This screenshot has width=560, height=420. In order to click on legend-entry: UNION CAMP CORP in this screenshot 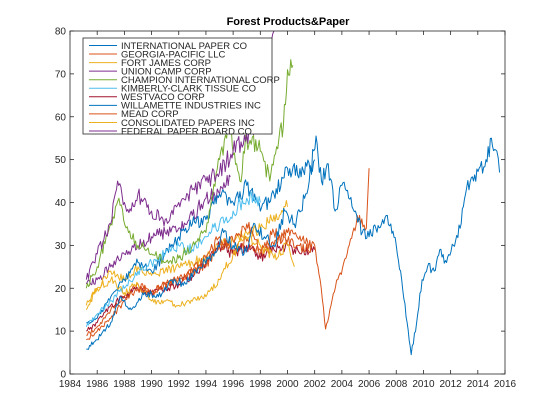, I will do `click(166, 71)`.